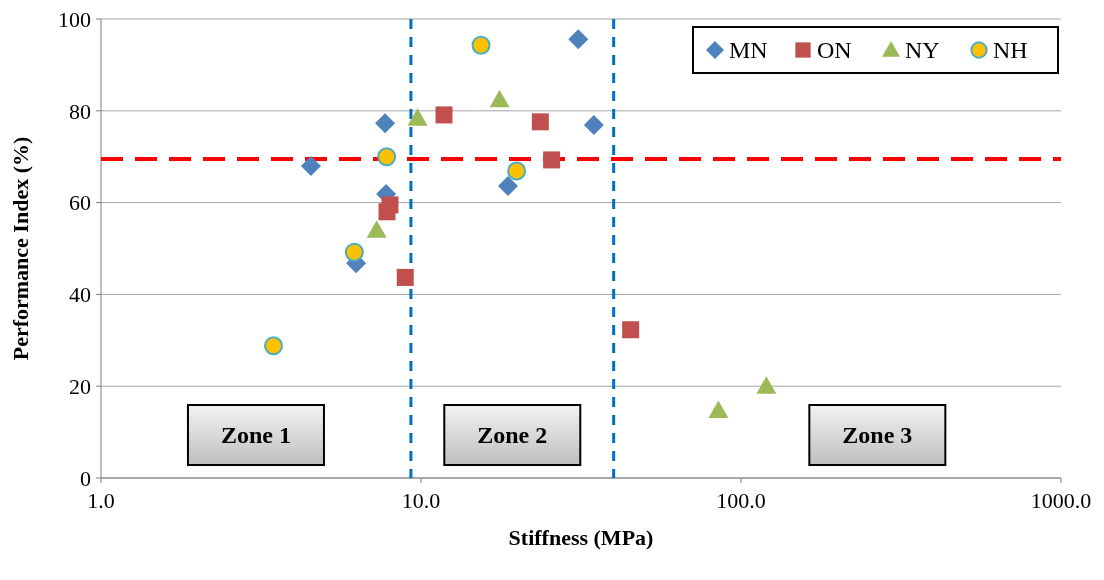  I want to click on annotation: Zone 3, so click(877, 435).